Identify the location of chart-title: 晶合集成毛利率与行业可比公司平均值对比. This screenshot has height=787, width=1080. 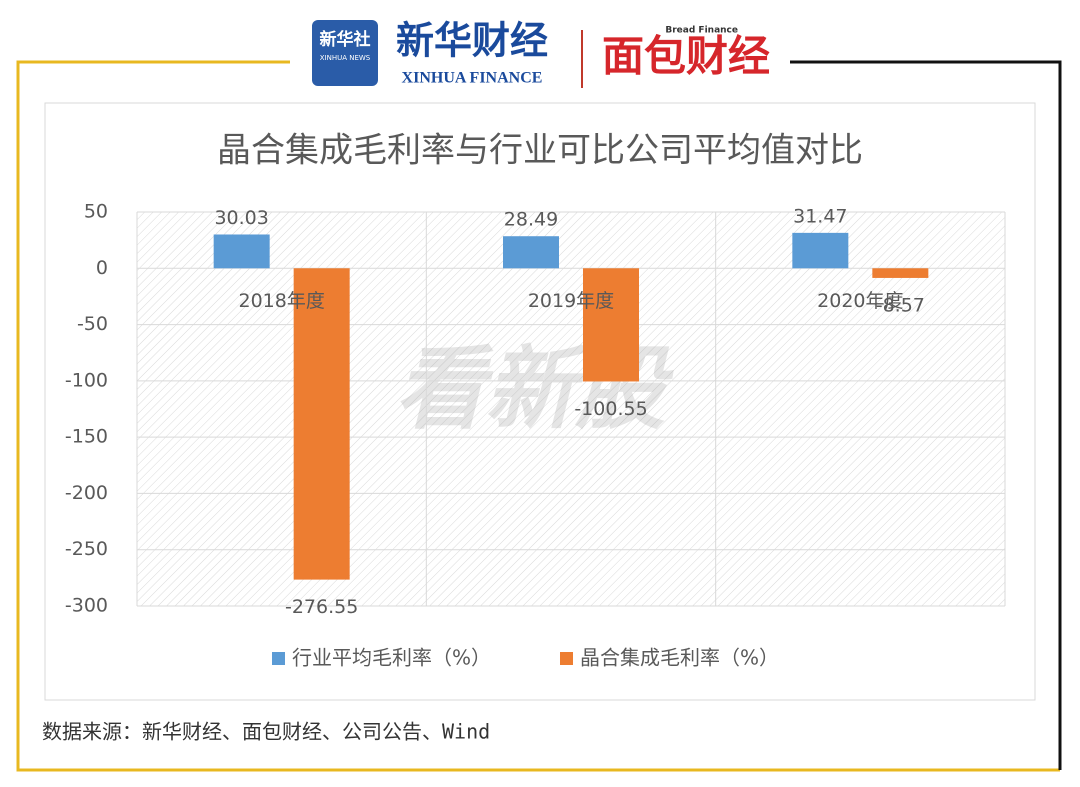
(540, 151).